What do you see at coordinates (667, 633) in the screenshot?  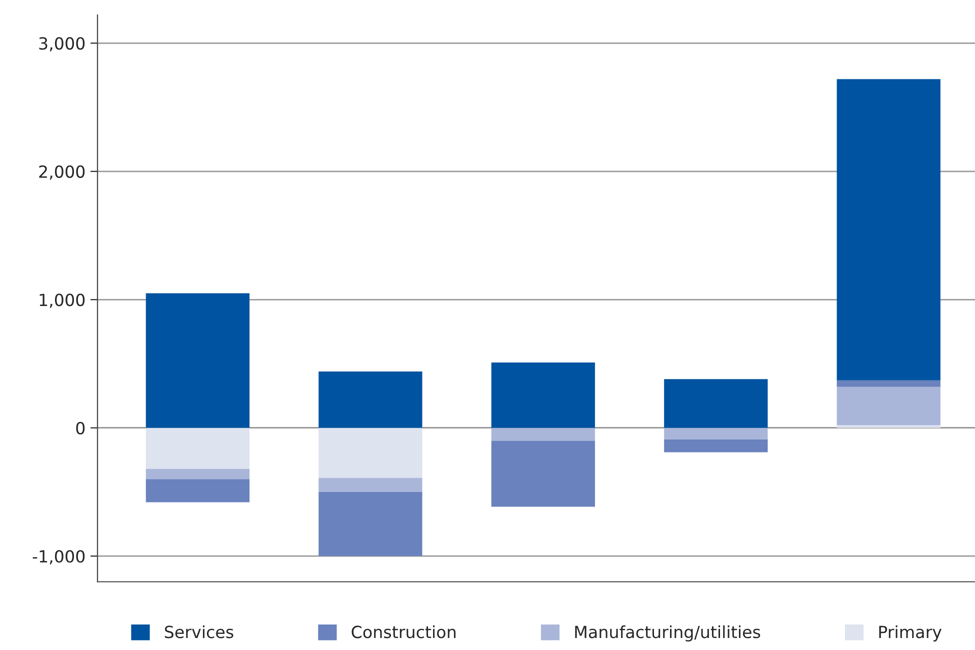 I see `legend-label: Manufacturing/utilities` at bounding box center [667, 633].